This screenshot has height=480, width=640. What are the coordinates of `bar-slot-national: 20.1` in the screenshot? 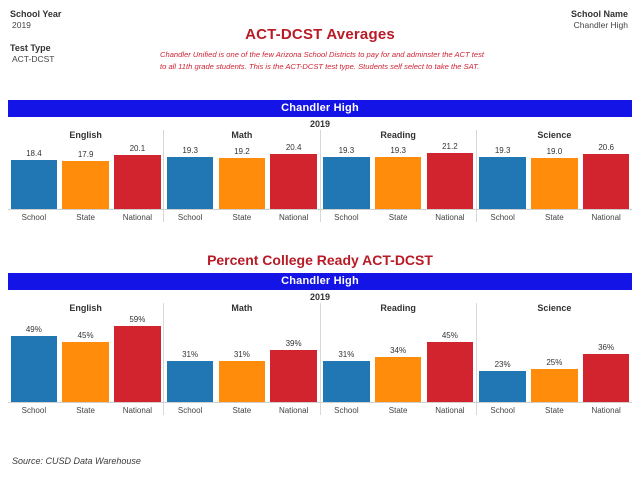 It's located at (137, 175).